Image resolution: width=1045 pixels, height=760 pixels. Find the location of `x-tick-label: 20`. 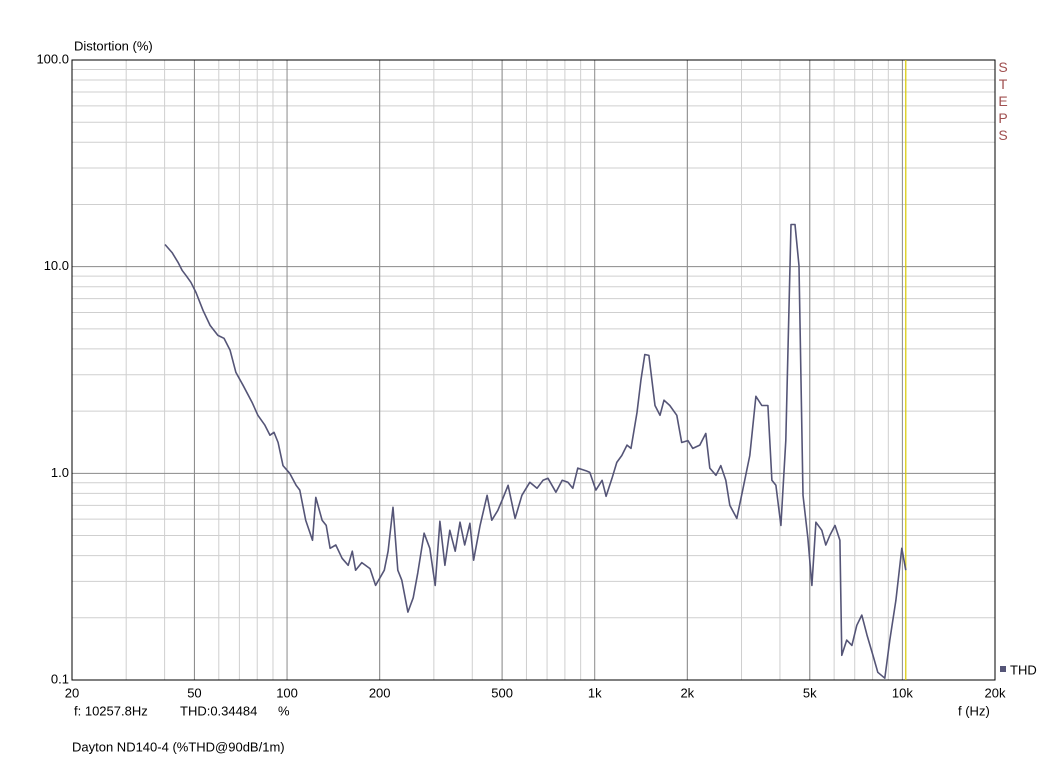

x-tick-label: 20 is located at coordinates (72, 692).